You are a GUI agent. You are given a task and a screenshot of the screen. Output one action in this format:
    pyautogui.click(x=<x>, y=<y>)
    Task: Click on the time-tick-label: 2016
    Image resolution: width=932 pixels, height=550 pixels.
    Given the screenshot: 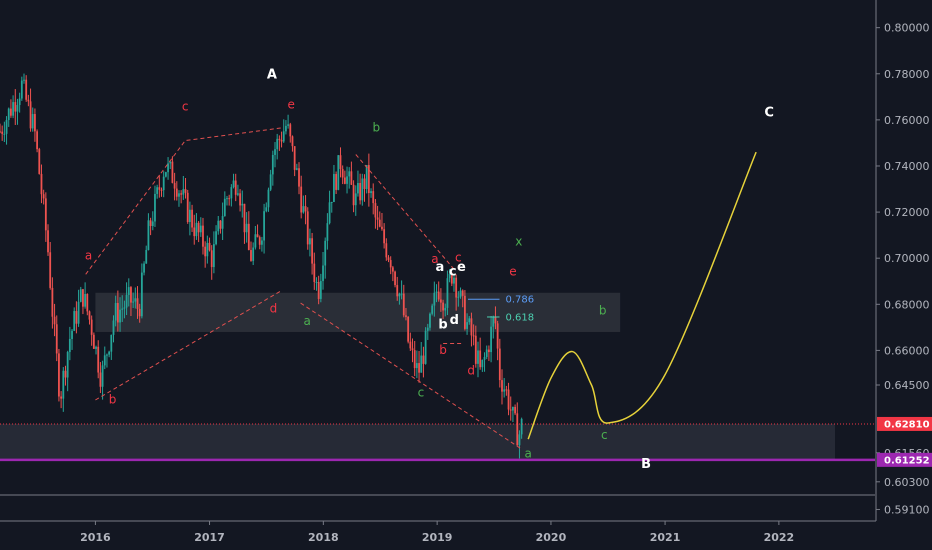 What is the action you would take?
    pyautogui.click(x=95, y=537)
    